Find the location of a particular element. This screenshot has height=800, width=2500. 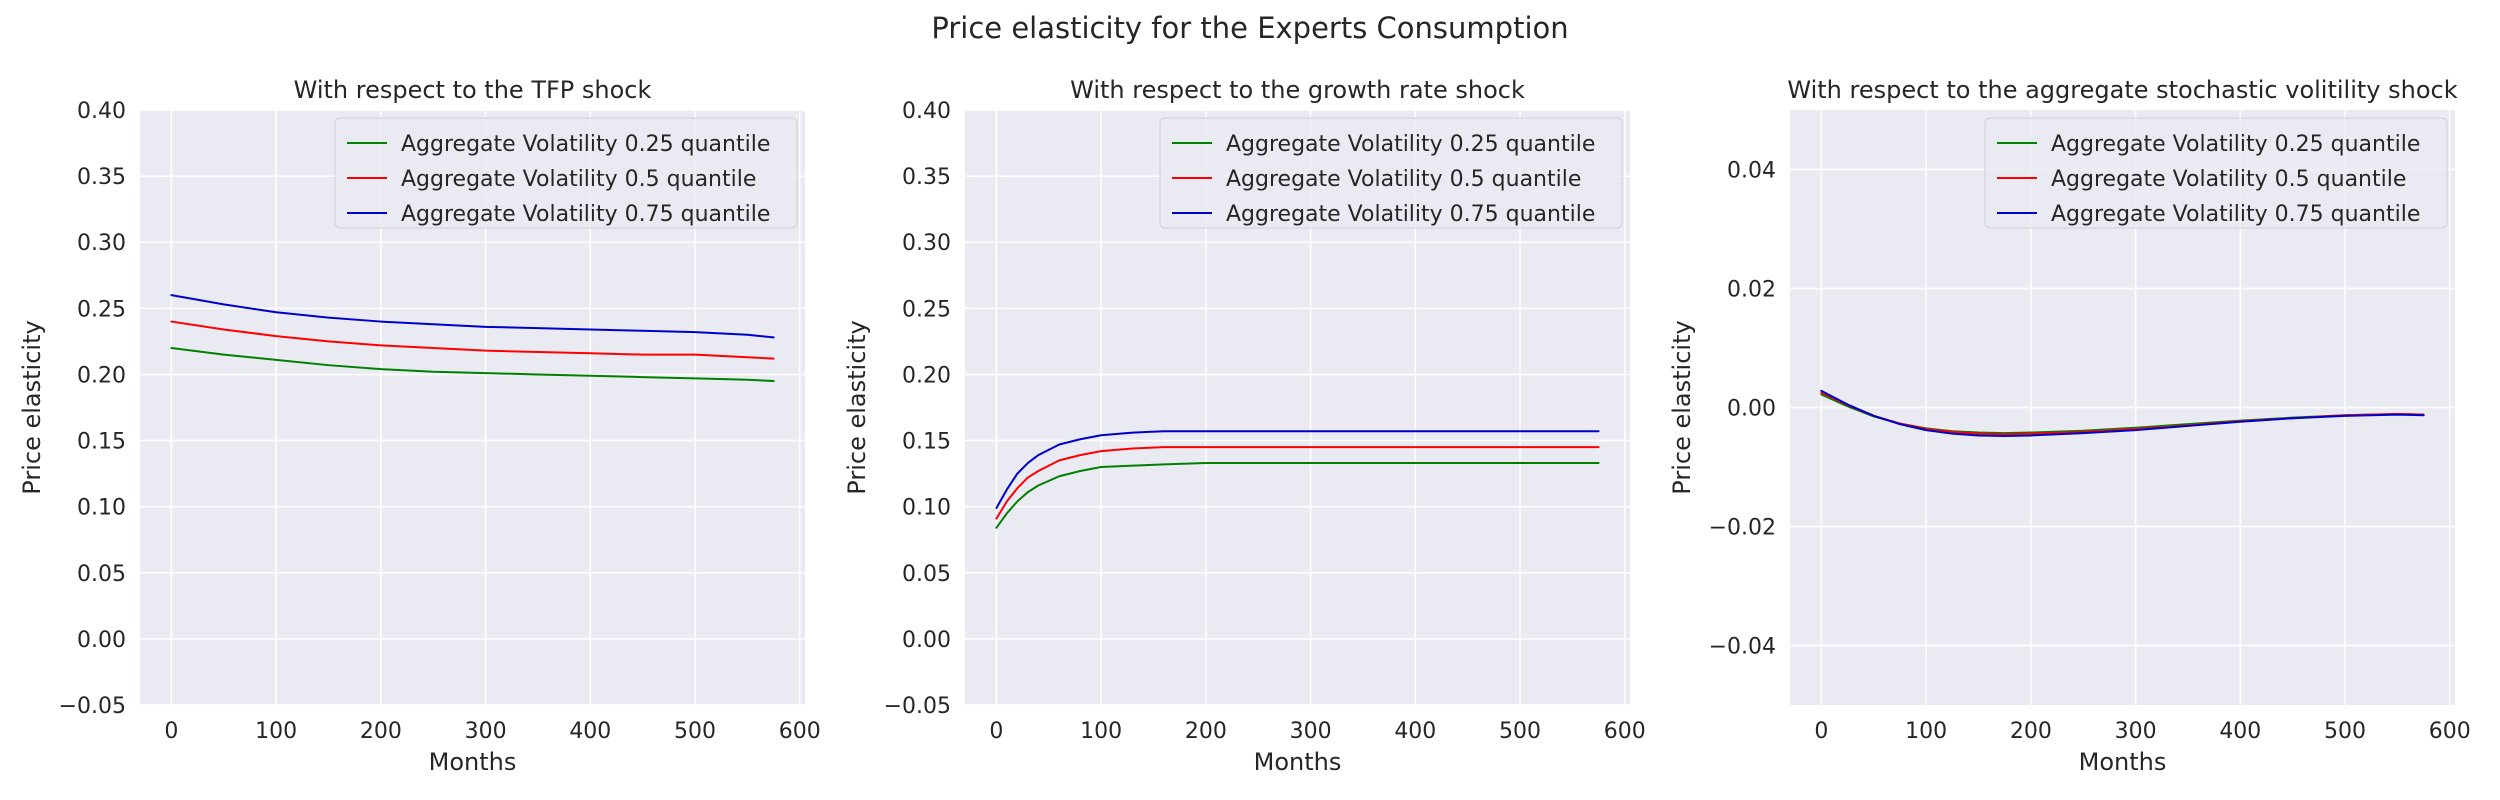

panel-title: With respect to the TFP shock is located at coordinates (473, 90).